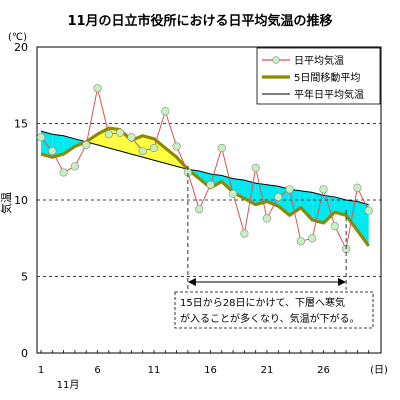 The image size is (400, 400). I want to click on y-tick-label: 0, so click(24, 353).